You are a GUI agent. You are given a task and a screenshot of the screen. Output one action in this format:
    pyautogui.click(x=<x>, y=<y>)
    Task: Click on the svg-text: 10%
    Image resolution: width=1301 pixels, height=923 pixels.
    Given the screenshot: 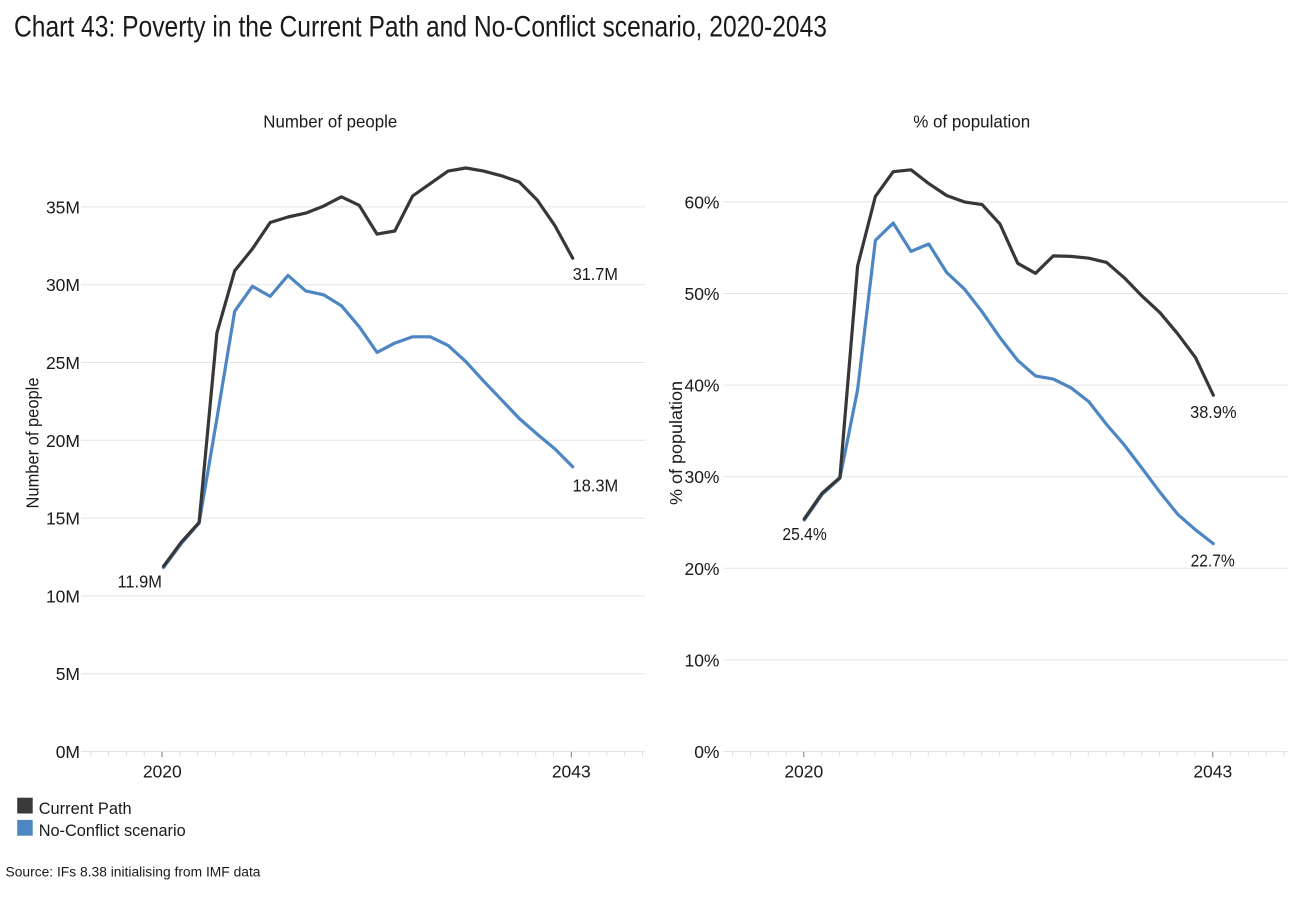 What is the action you would take?
    pyautogui.click(x=701, y=660)
    